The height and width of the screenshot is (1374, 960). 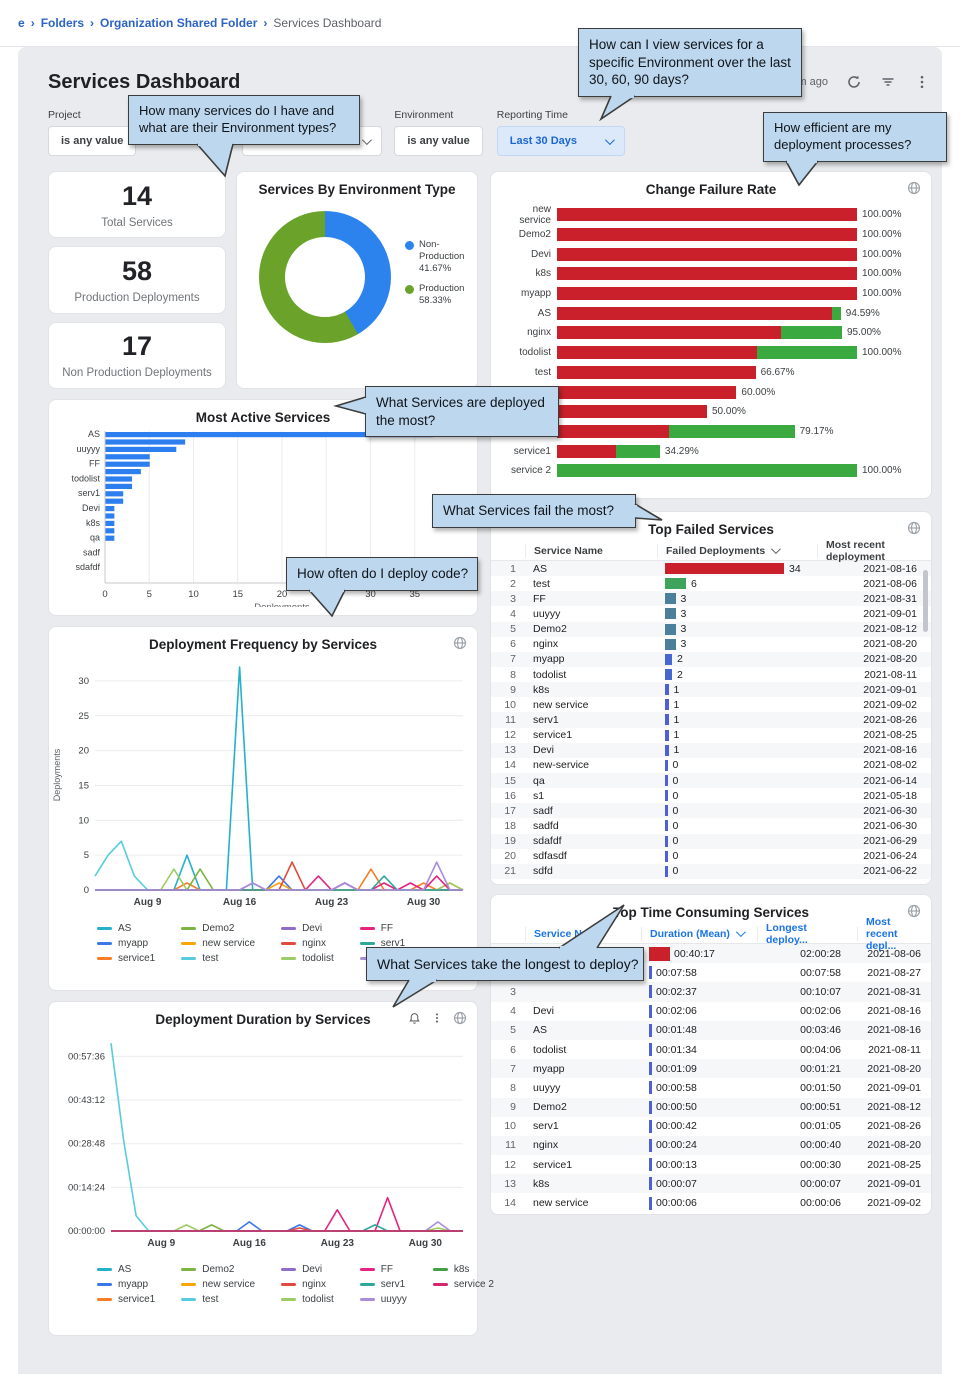 What do you see at coordinates (550, 1107) in the screenshot?
I see `service-name-cell: Demo2` at bounding box center [550, 1107].